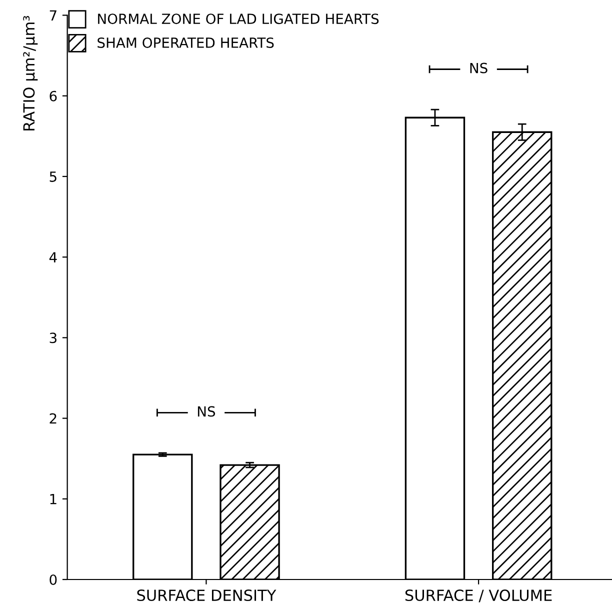 This screenshot has height=610, width=612. What do you see at coordinates (186, 42) in the screenshot?
I see `legend-label: SHAM OPERATED HEARTS` at bounding box center [186, 42].